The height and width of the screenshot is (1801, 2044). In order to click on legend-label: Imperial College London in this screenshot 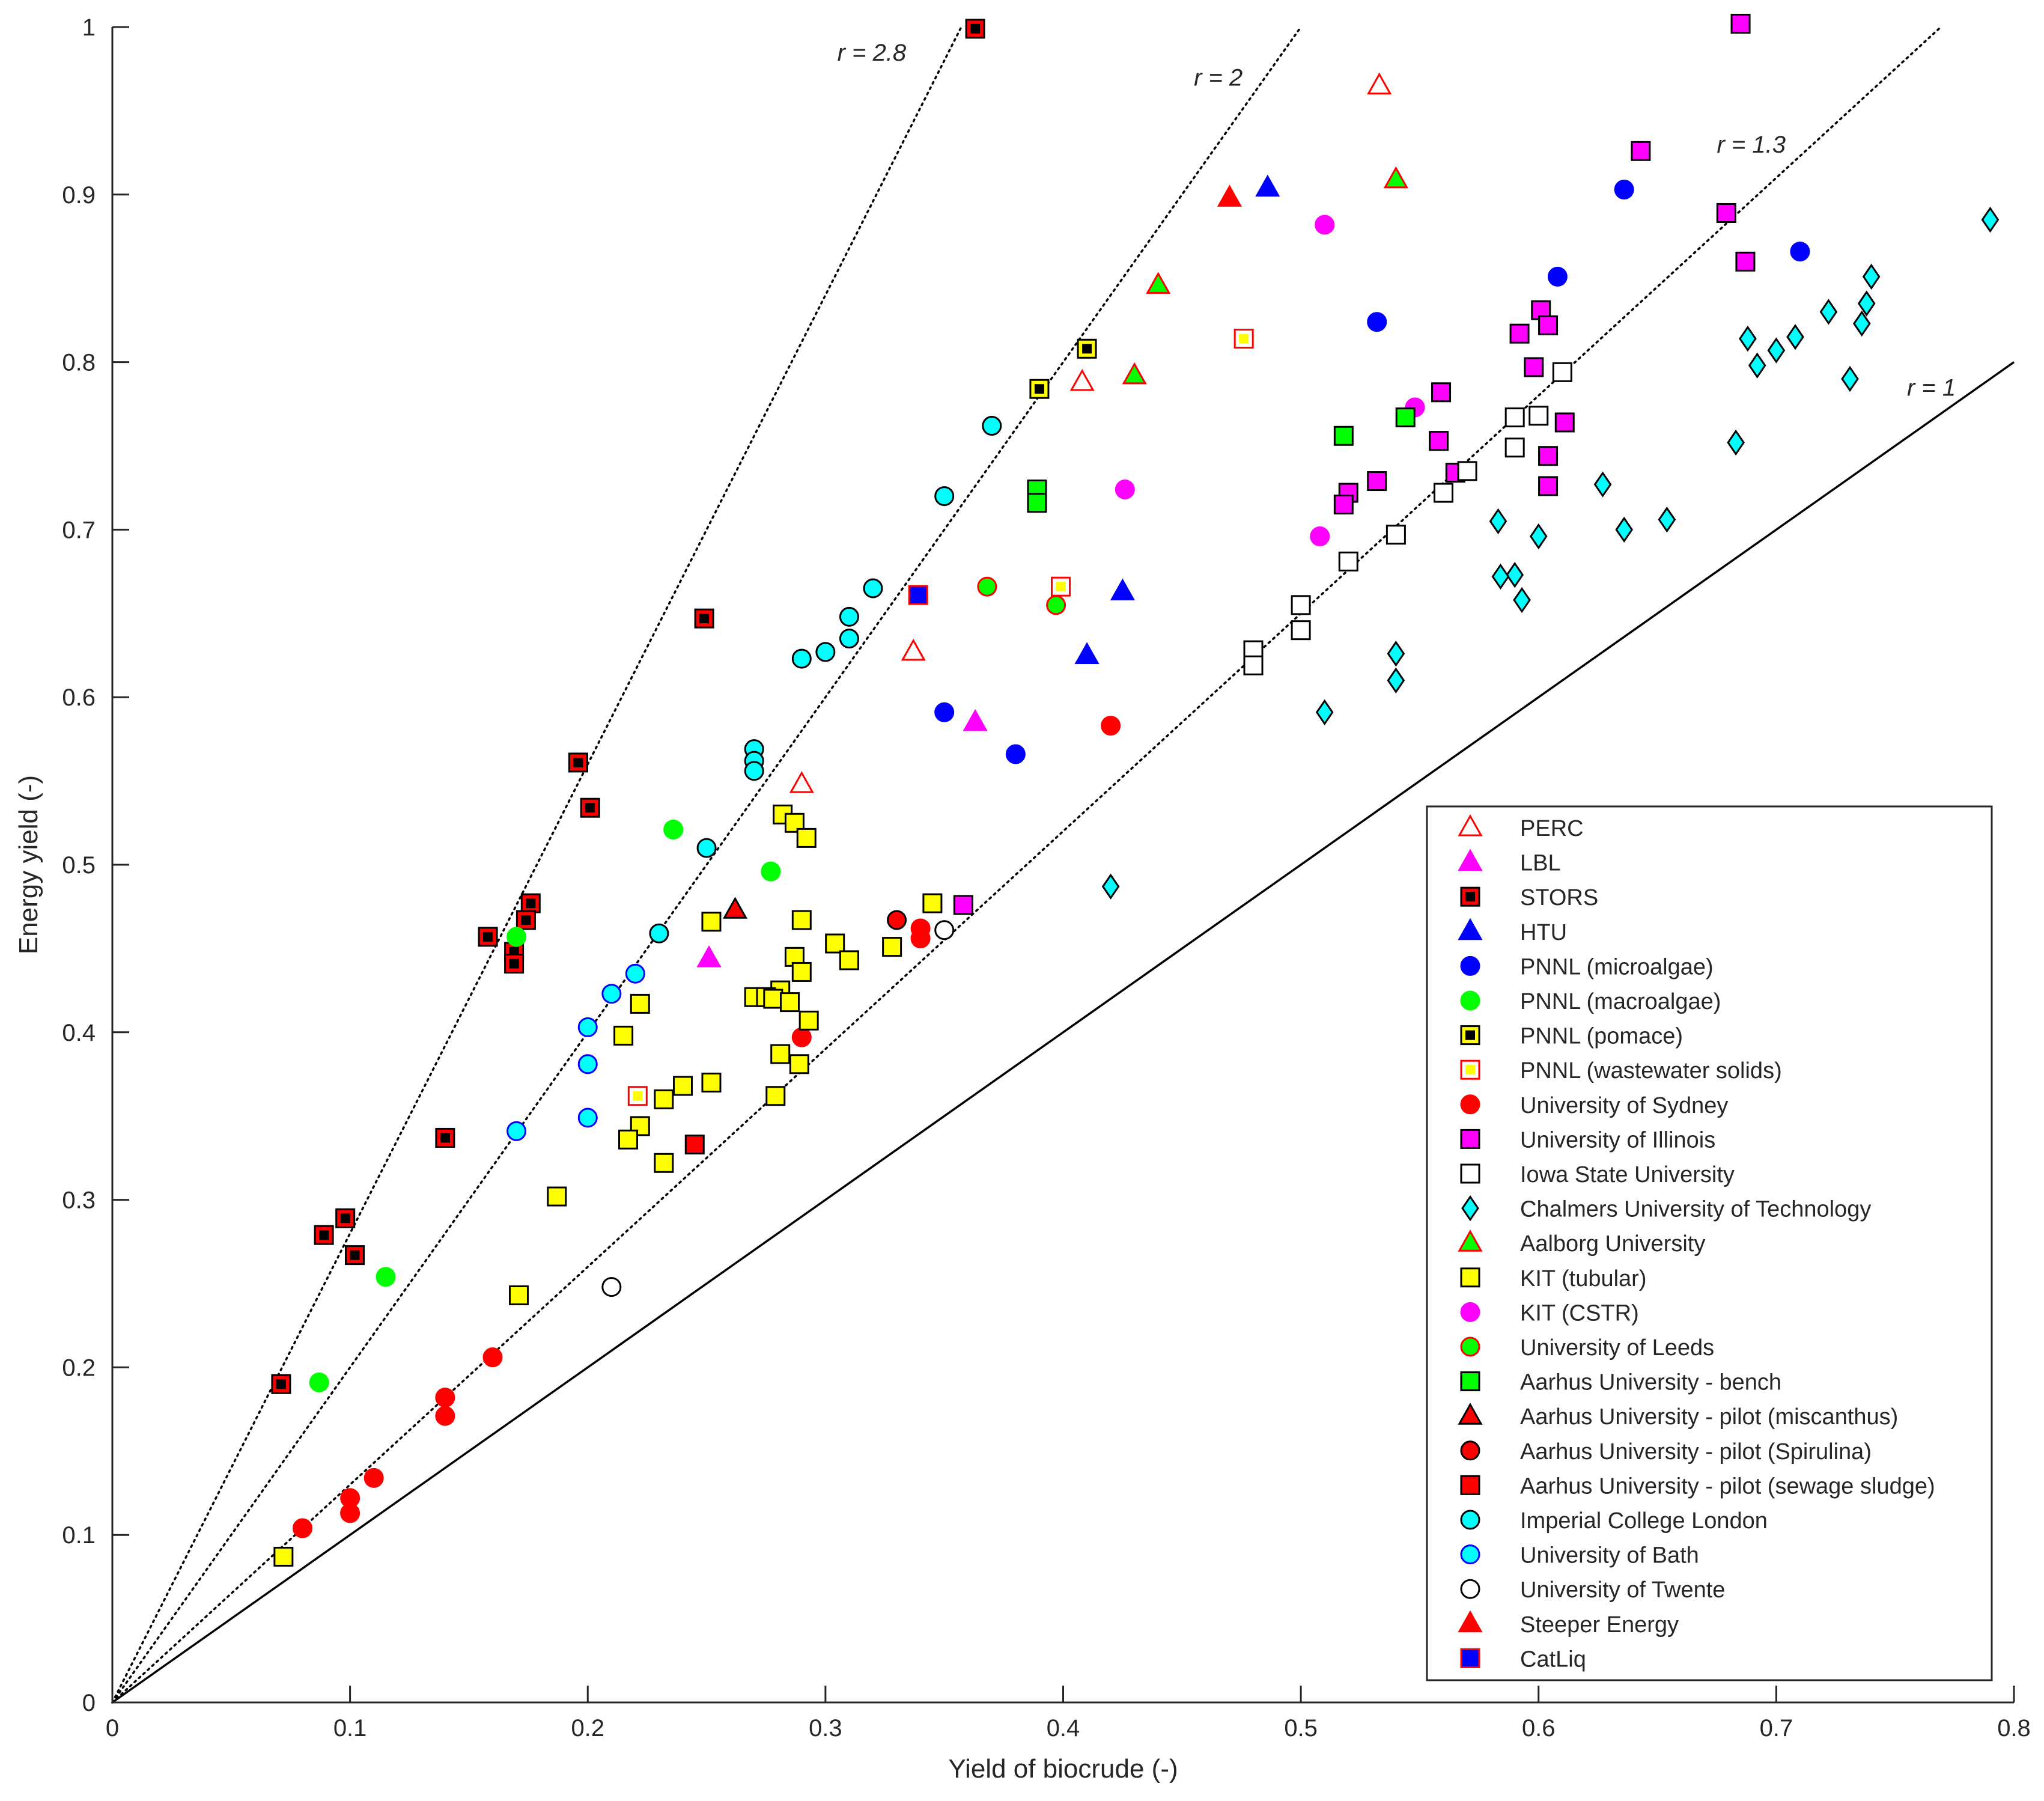, I will do `click(1644, 1521)`.